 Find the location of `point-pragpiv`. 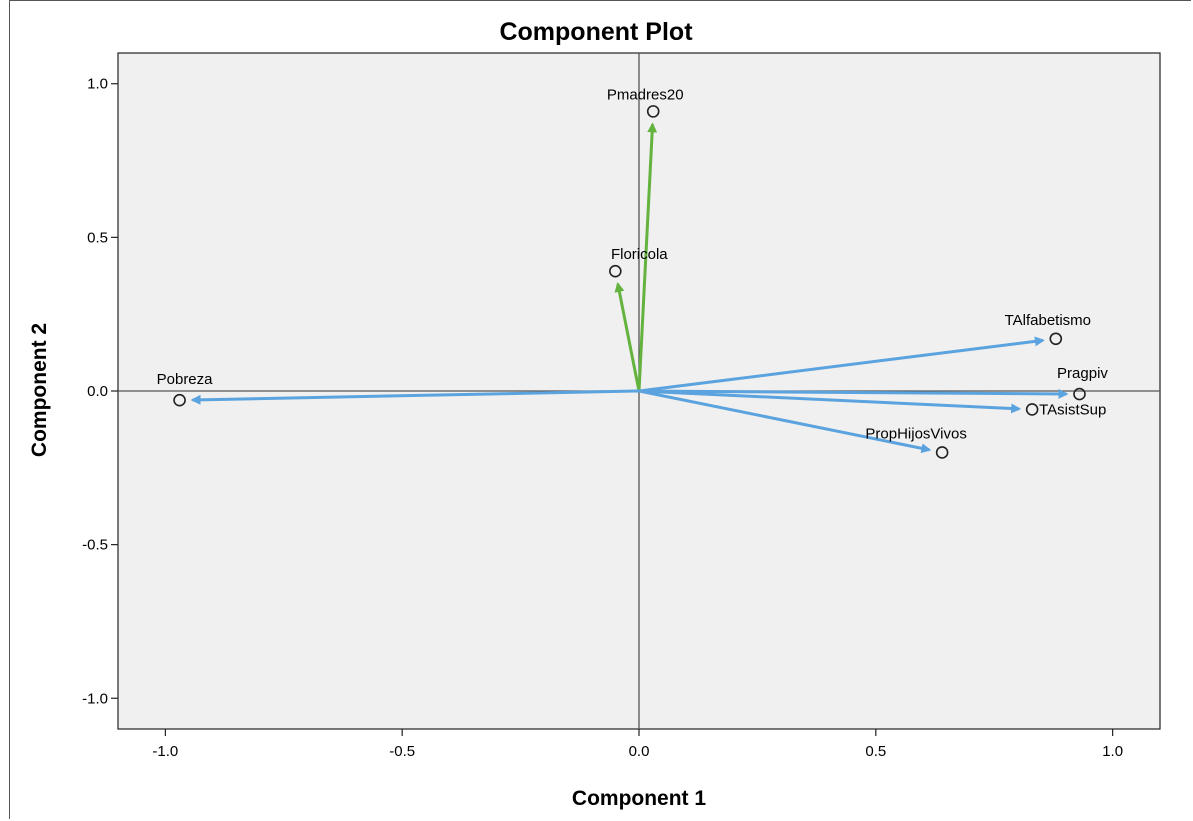

point-pragpiv is located at coordinates (1079, 394).